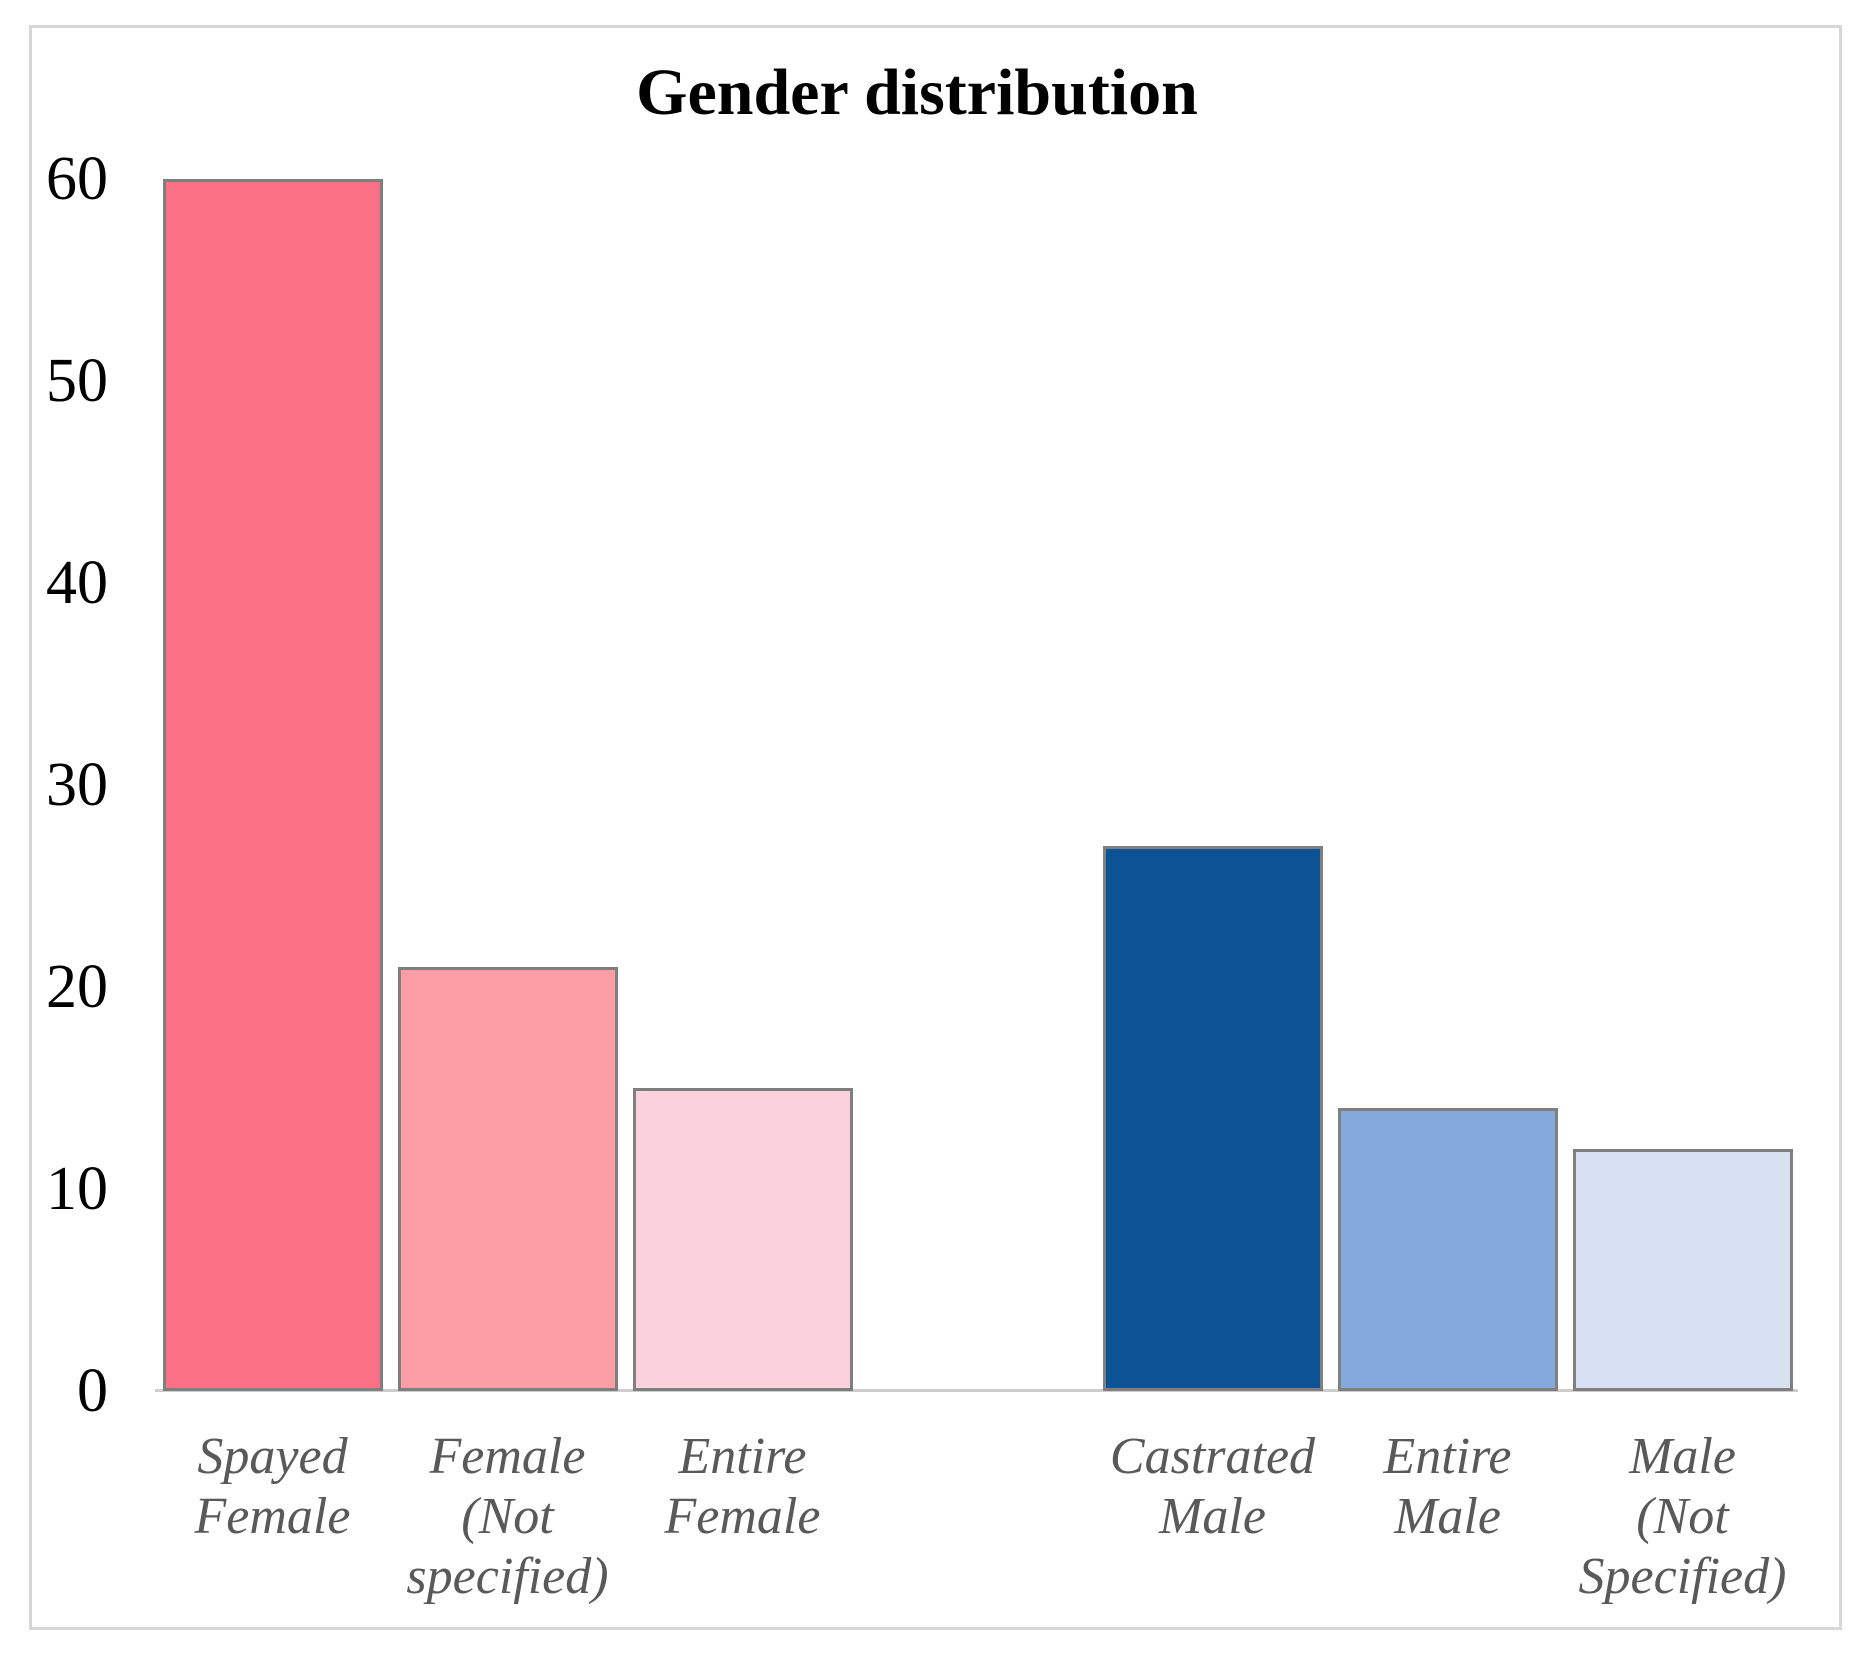 This screenshot has height=1659, width=1866. I want to click on y-tick-label-60: 60, so click(77, 179).